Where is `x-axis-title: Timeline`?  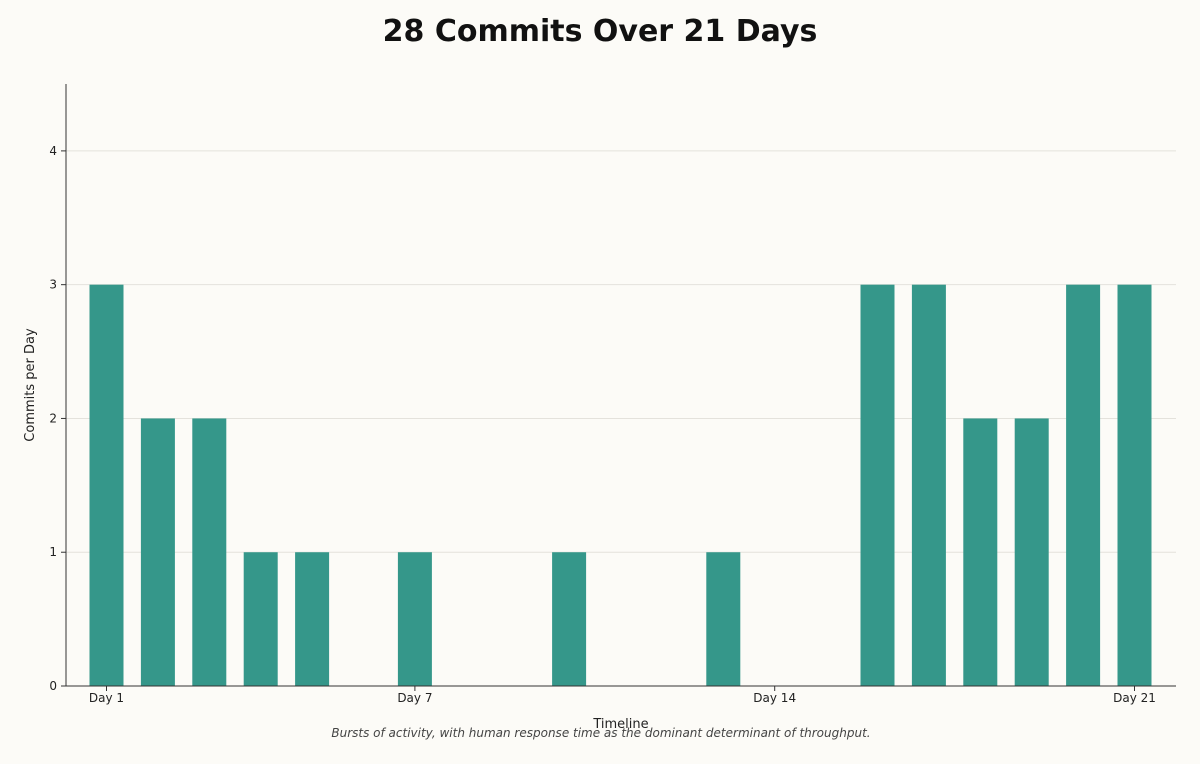 x-axis-title: Timeline is located at coordinates (620, 724).